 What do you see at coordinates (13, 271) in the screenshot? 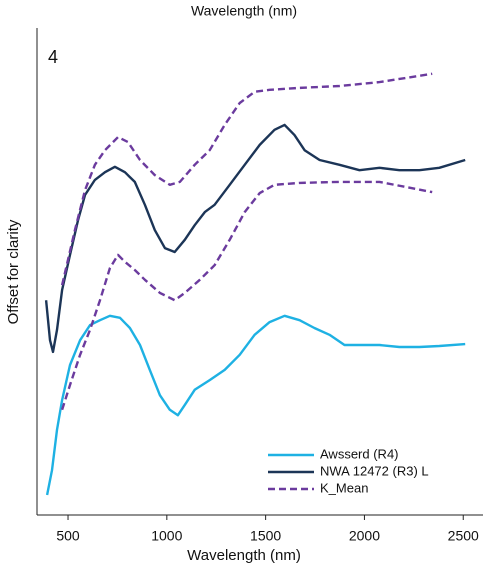
I see `y-axis-label: Offset for clarity` at bounding box center [13, 271].